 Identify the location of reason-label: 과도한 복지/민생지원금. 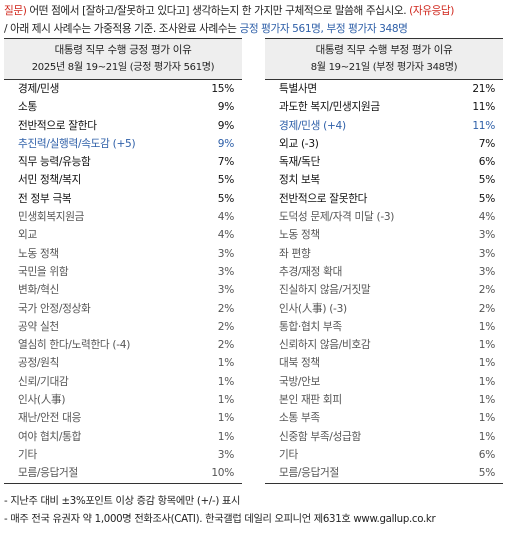
(329, 107).